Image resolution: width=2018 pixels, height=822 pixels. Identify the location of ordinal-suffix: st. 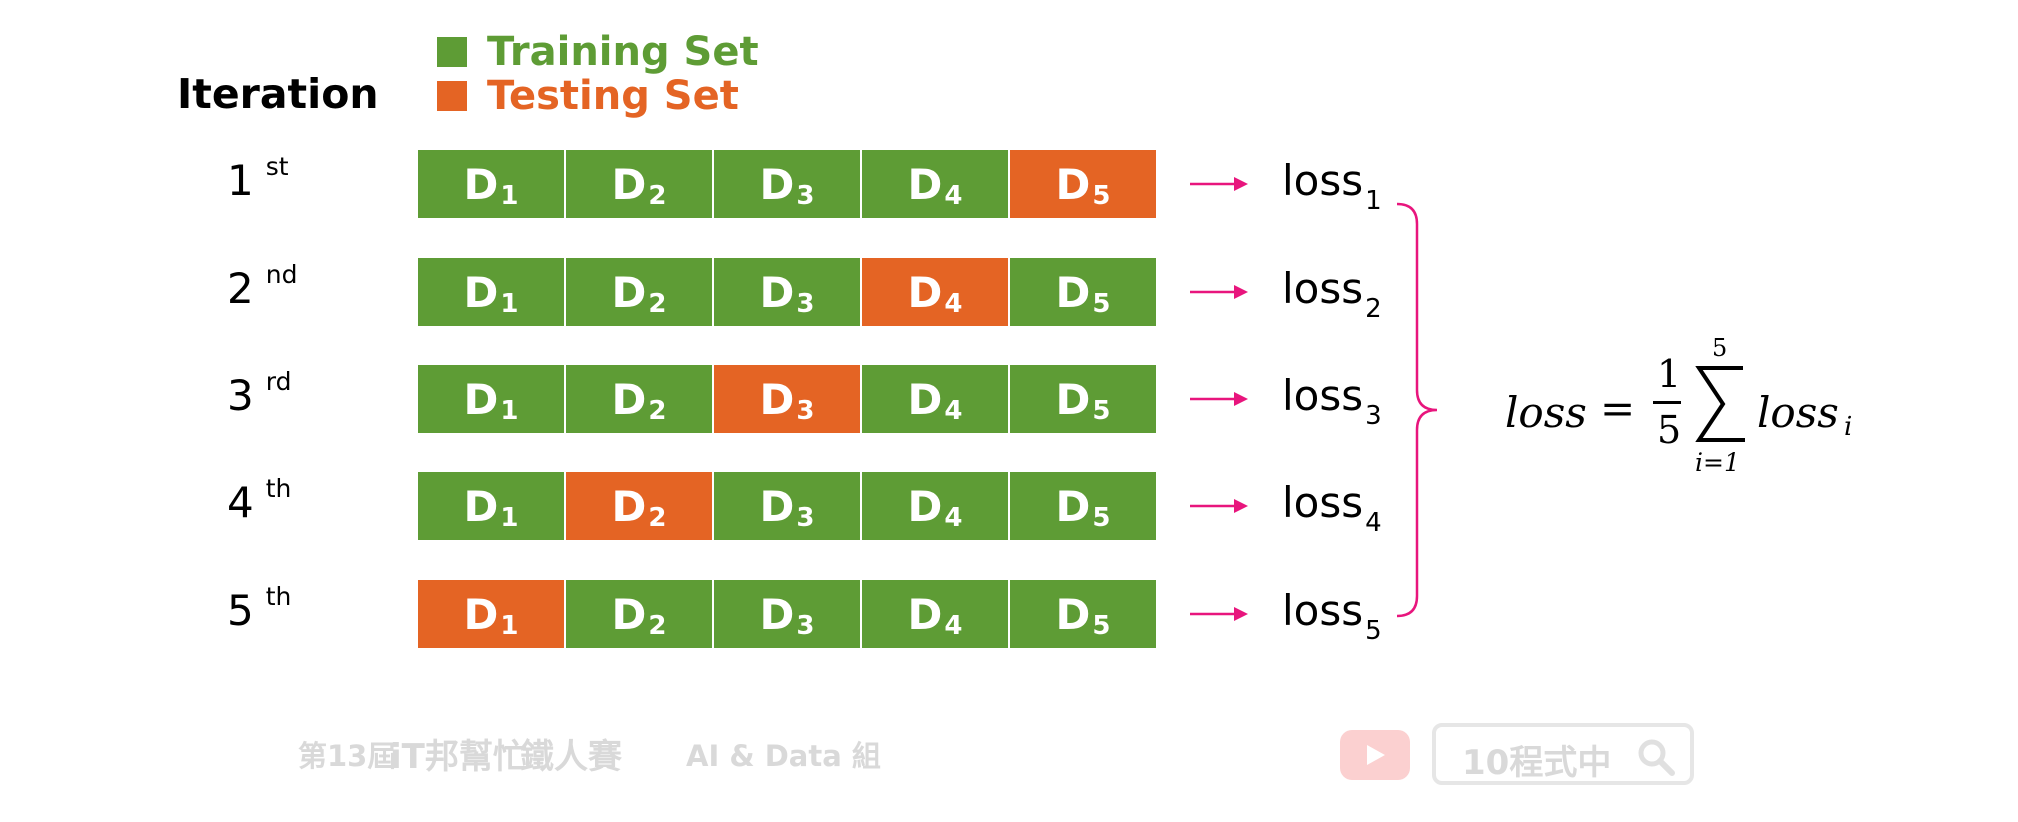
(277, 166).